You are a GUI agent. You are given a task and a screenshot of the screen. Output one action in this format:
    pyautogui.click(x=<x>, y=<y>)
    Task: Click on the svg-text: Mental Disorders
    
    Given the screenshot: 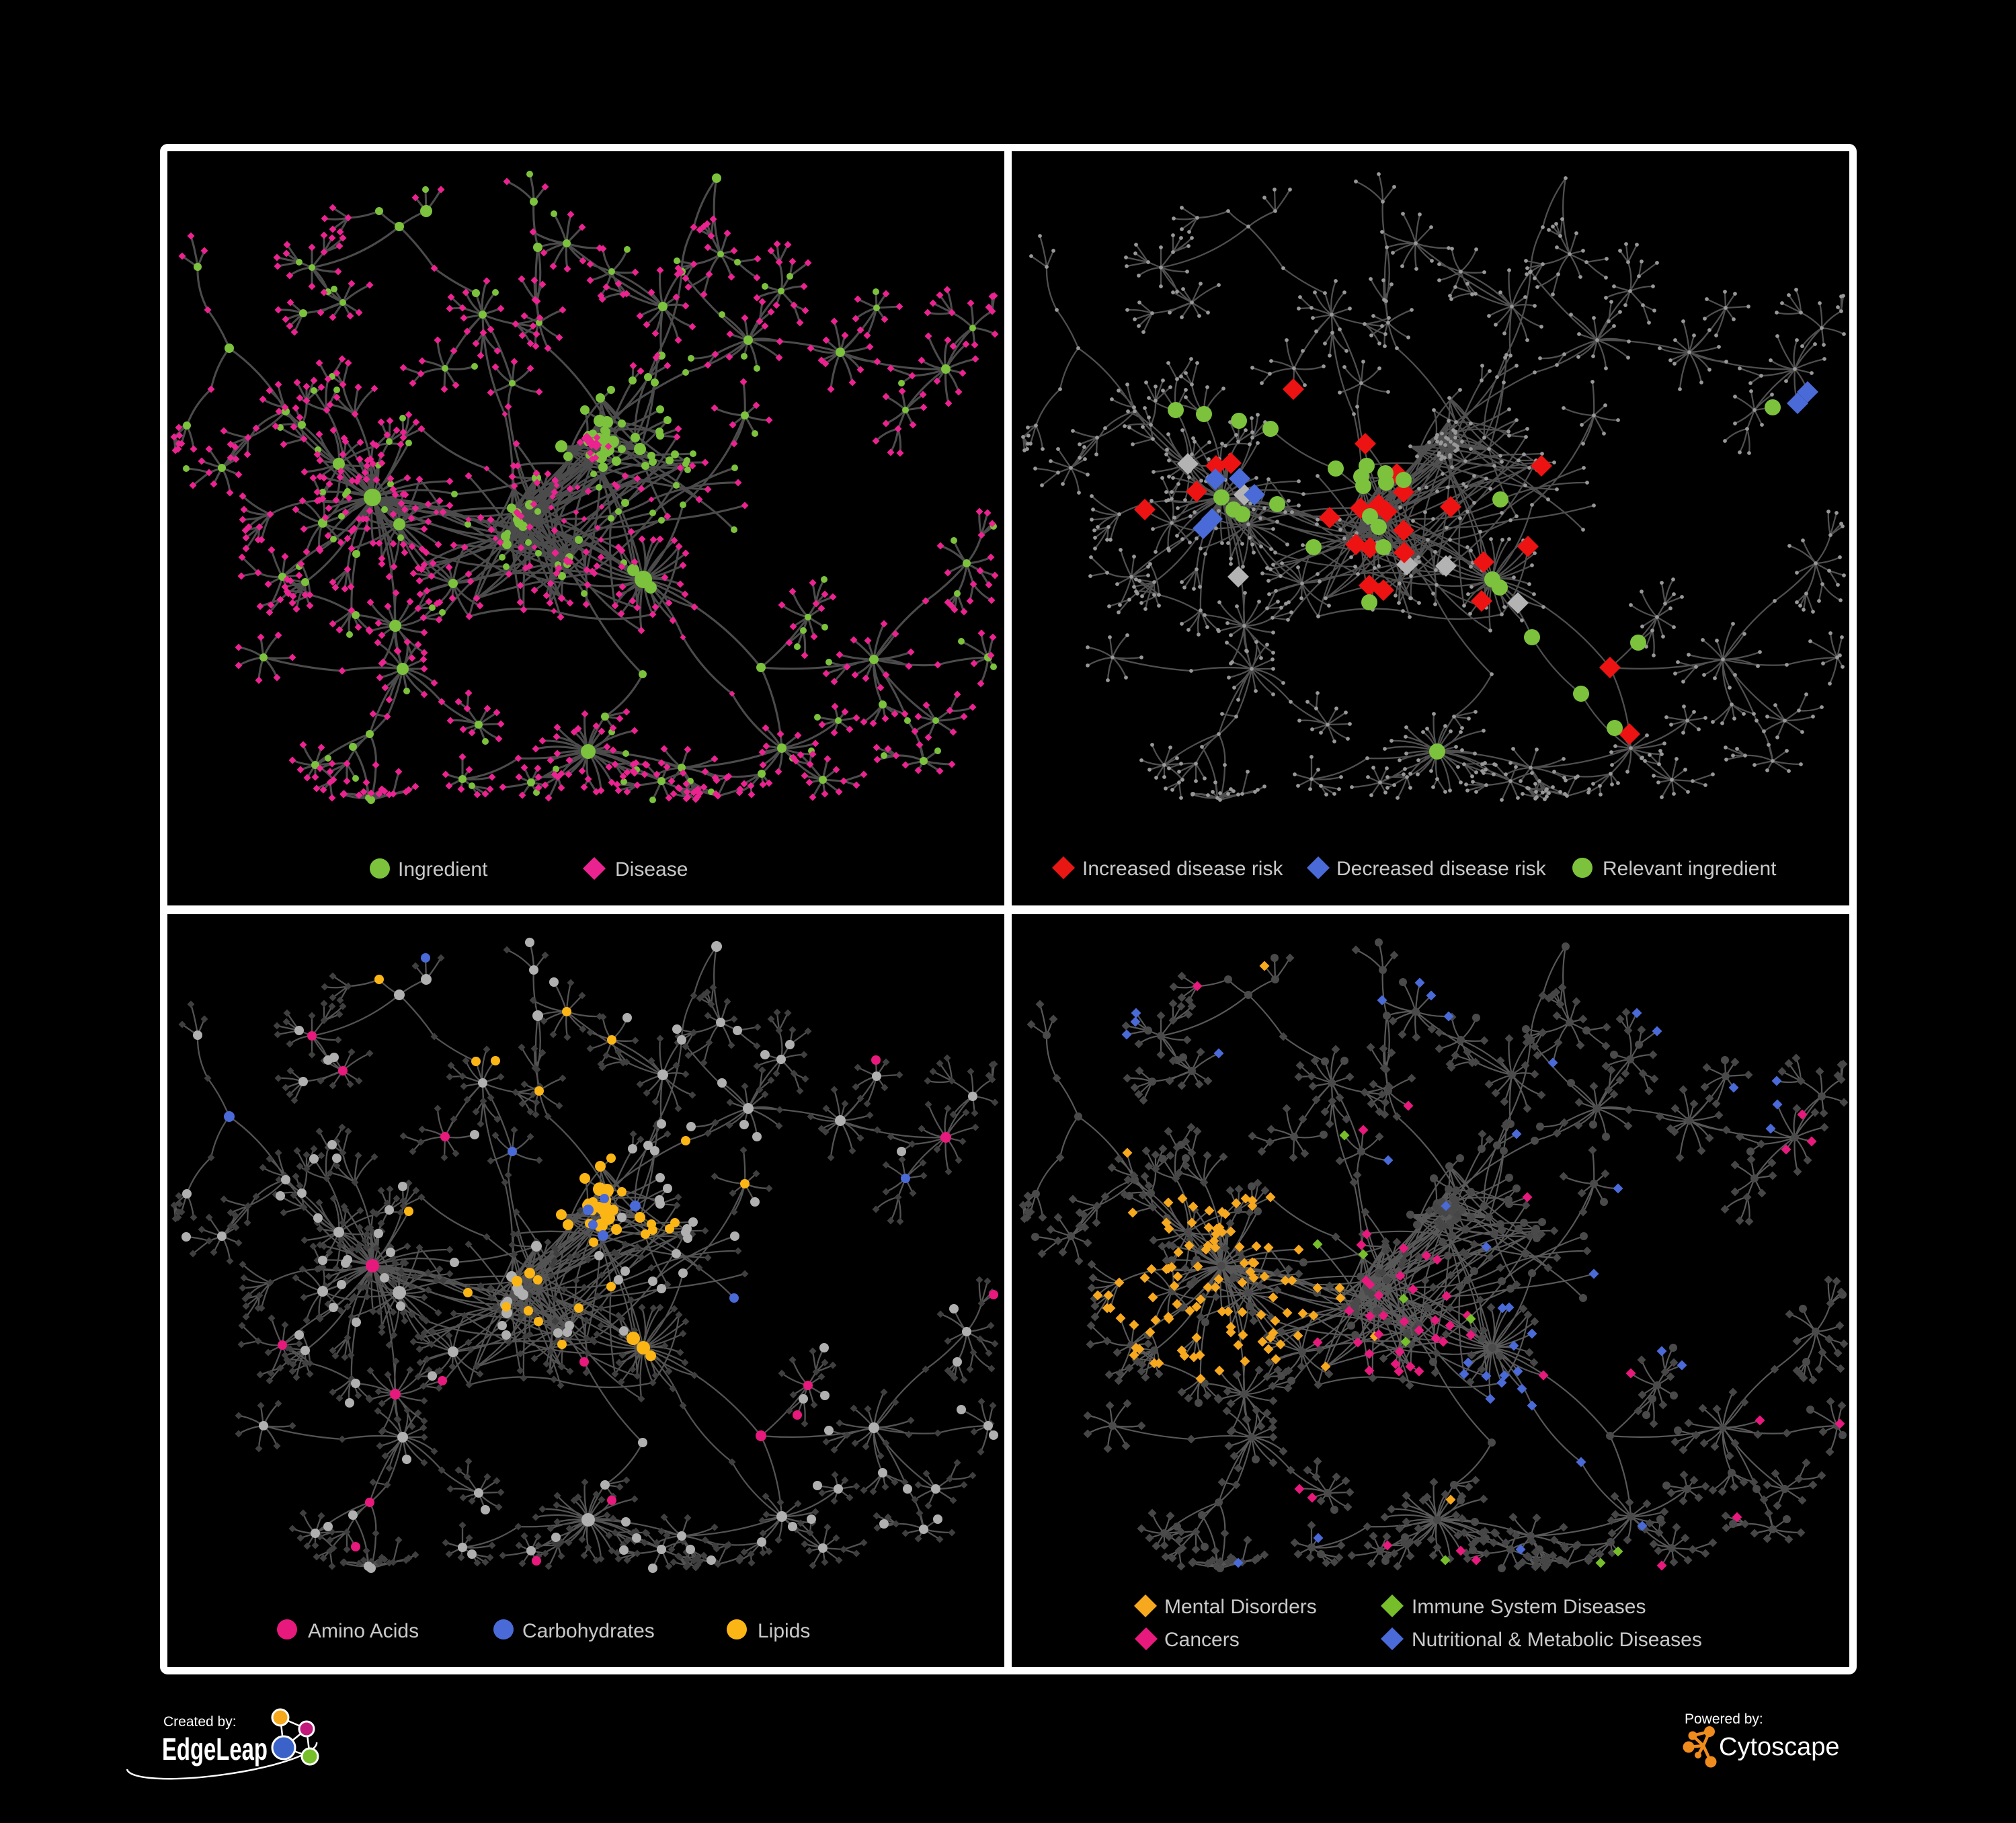 What is the action you would take?
    pyautogui.click(x=1240, y=1607)
    